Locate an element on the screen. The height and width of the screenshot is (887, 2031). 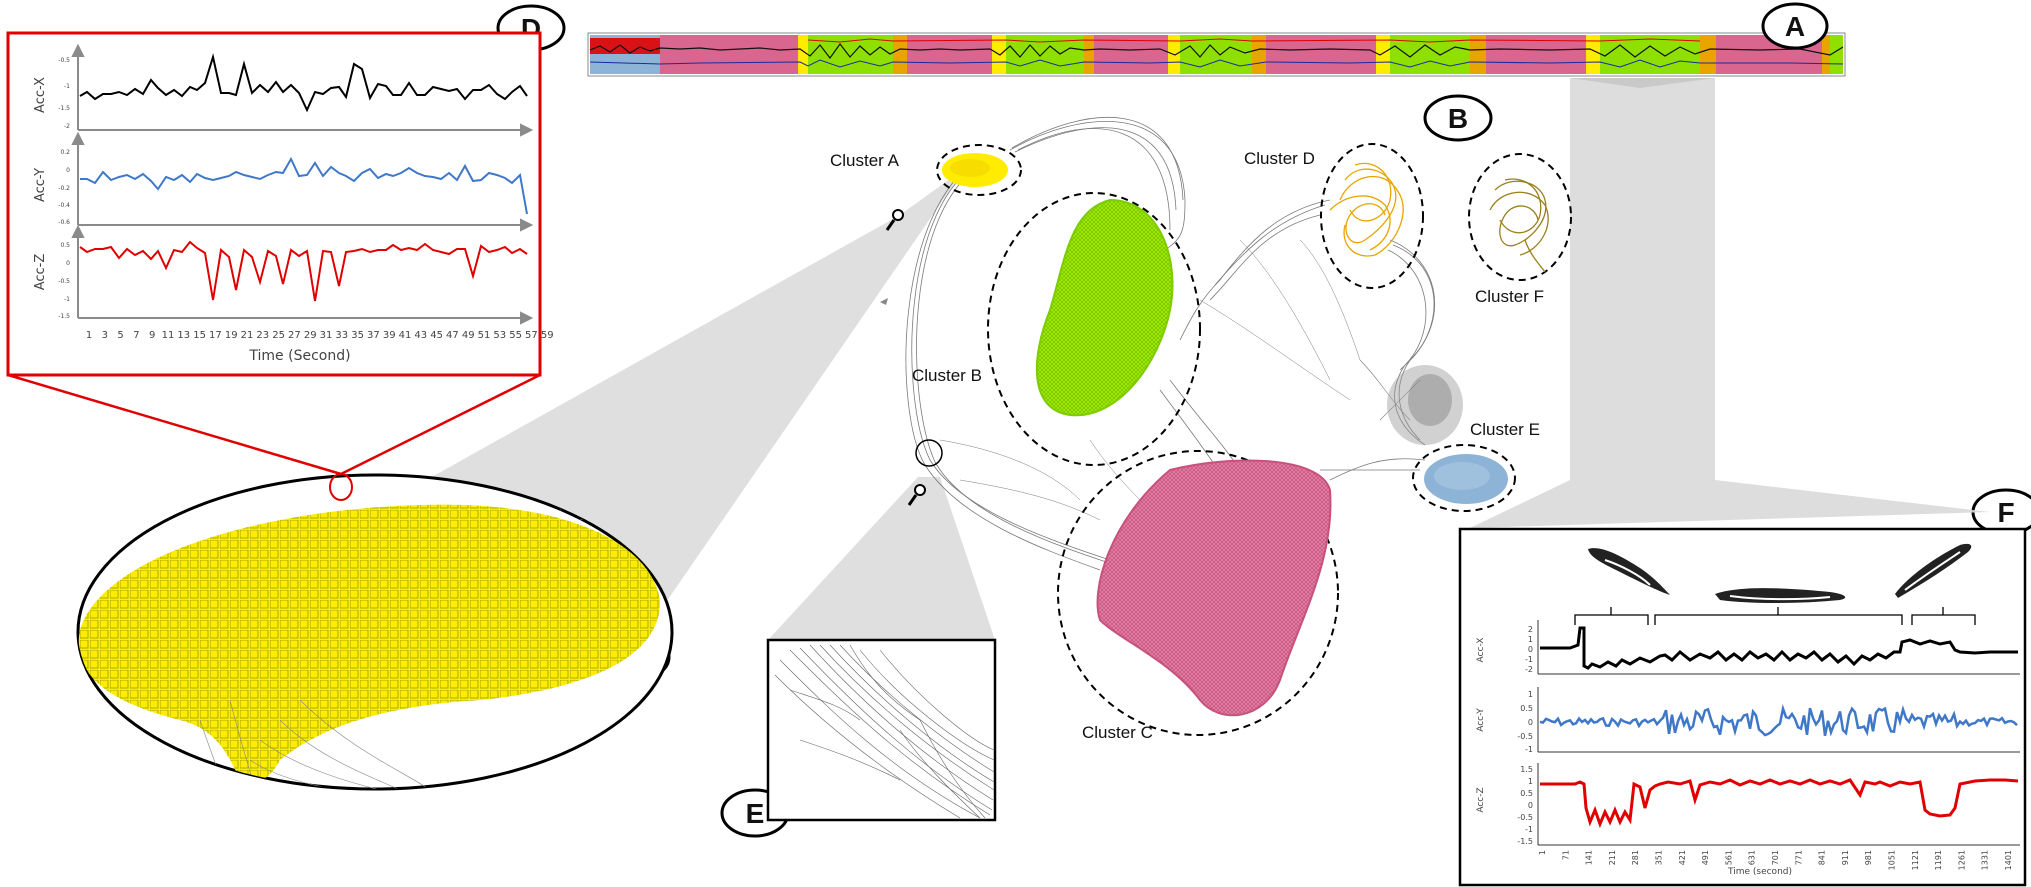
panel-d-x-tick: 25 is located at coordinates (278, 335).